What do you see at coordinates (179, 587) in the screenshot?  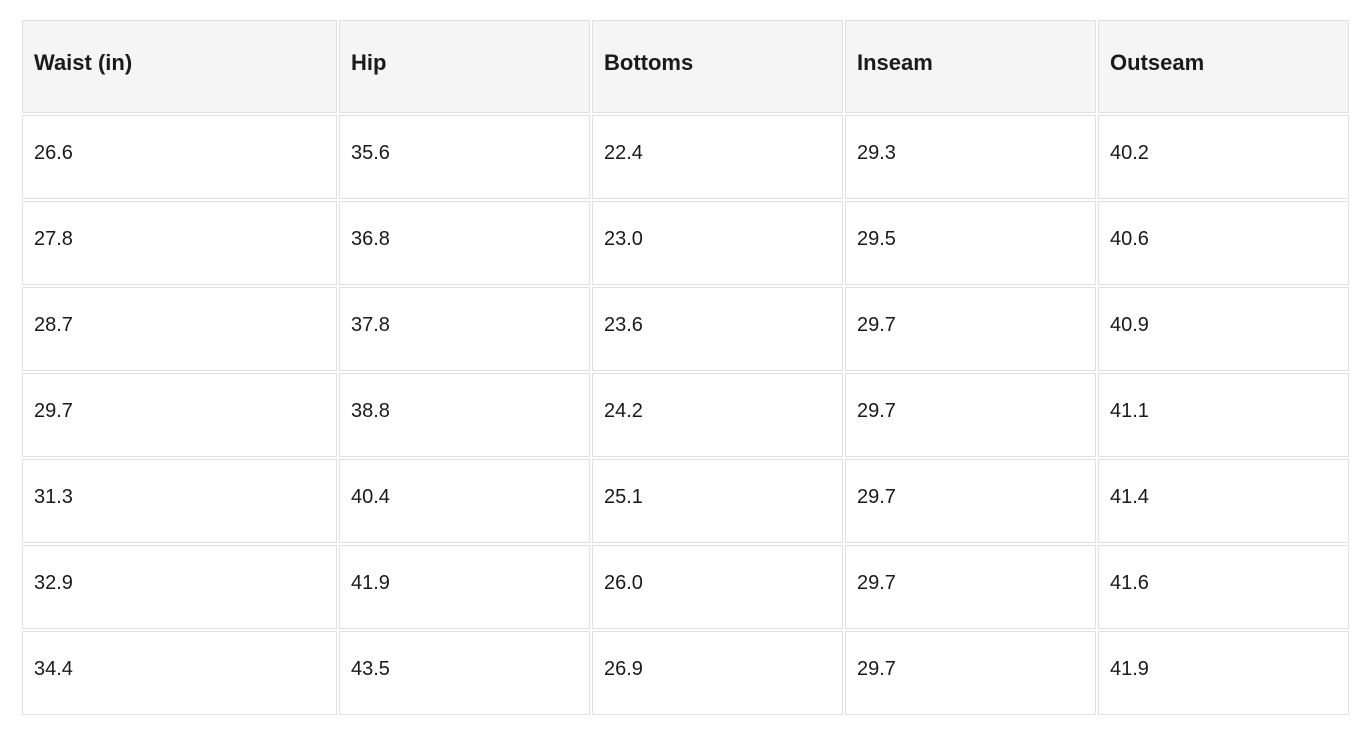 I see `cell-waist: 32.9` at bounding box center [179, 587].